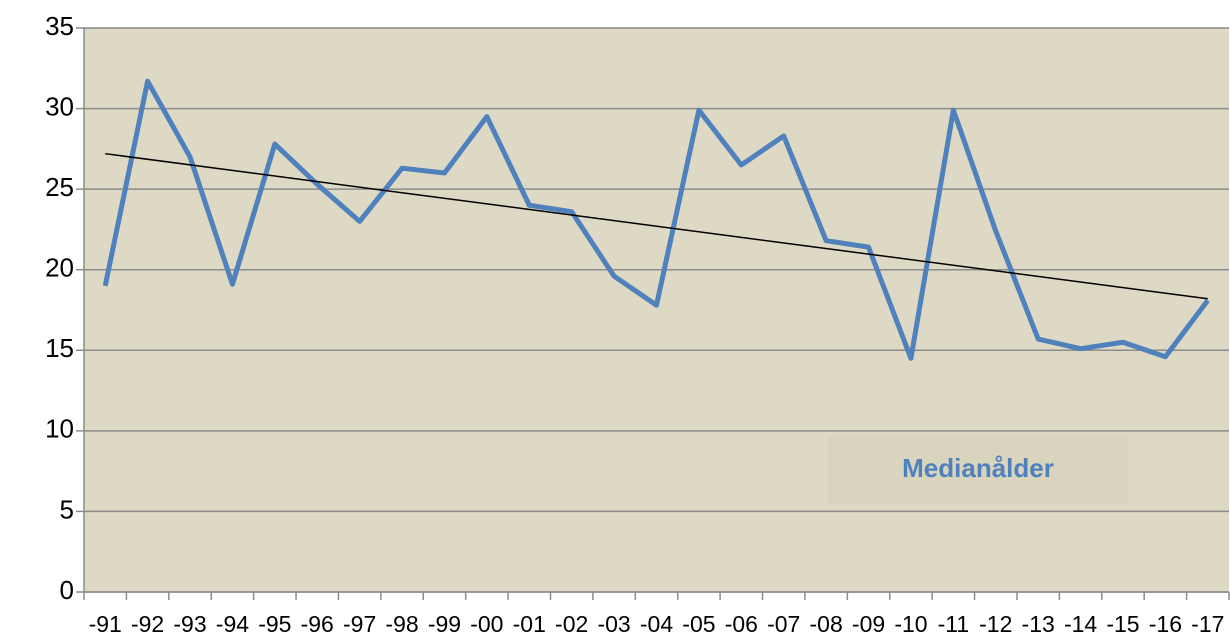  Describe the element at coordinates (910, 624) in the screenshot. I see `x-tick-label: -10` at that location.